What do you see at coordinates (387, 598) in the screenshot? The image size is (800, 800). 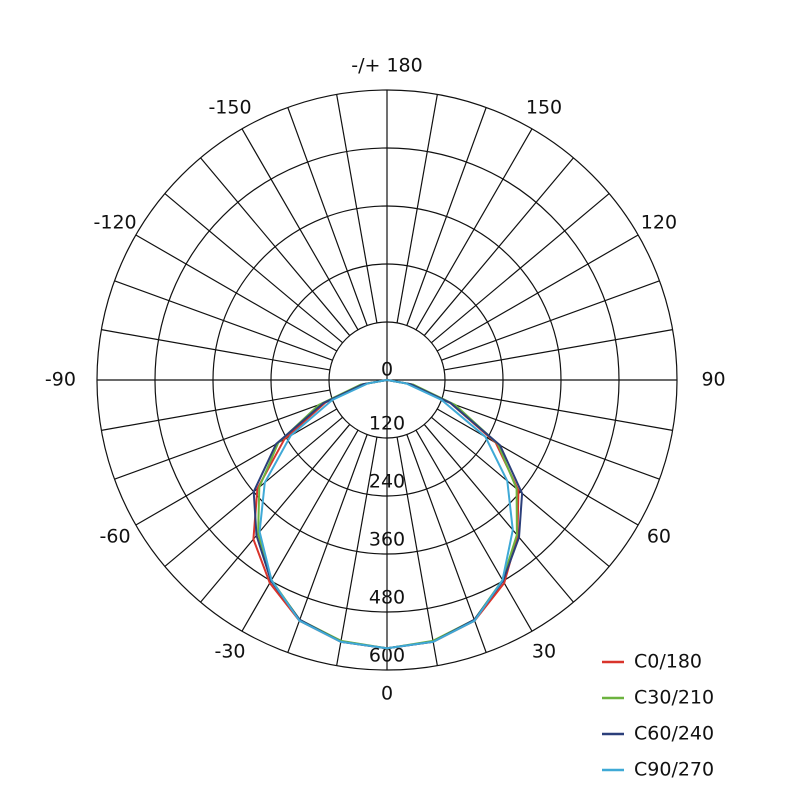 I see `r-tick-label: 480` at bounding box center [387, 598].